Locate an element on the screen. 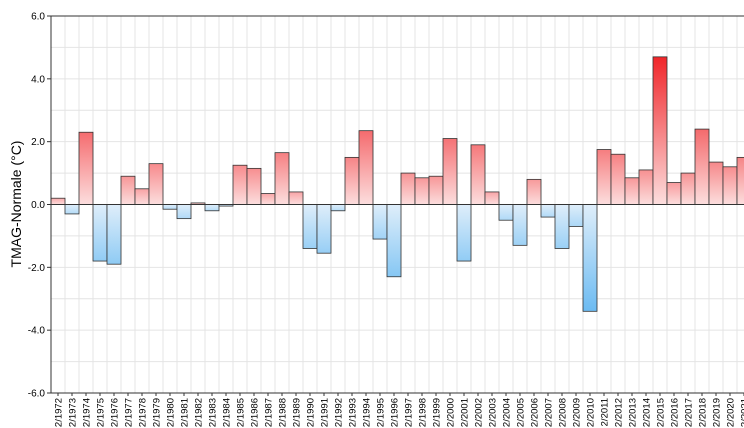 This screenshot has width=744, height=428. y-tick-label: 6.0 is located at coordinates (38, 17).